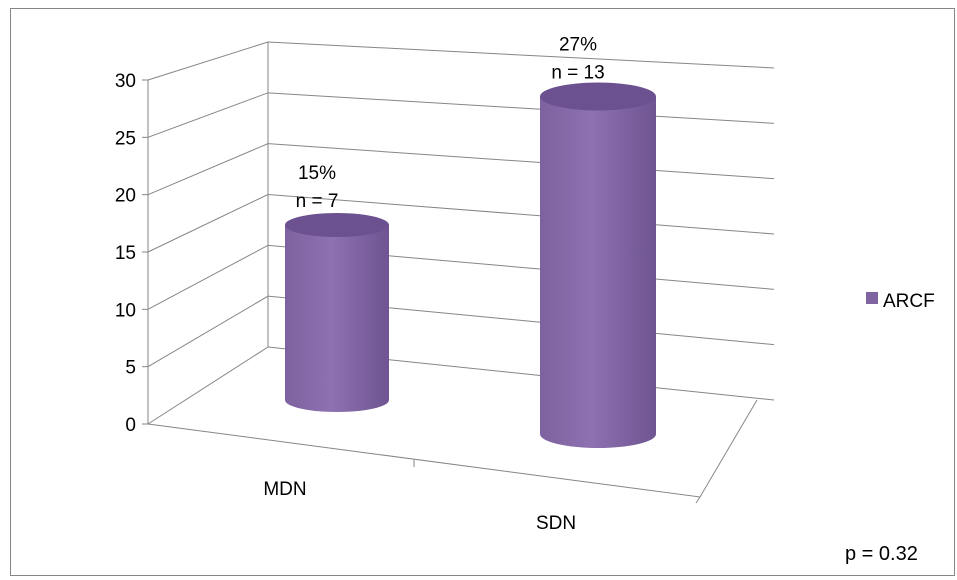 The image size is (957, 580). Describe the element at coordinates (452, 448) in the screenshot. I see `floor-edge` at that location.